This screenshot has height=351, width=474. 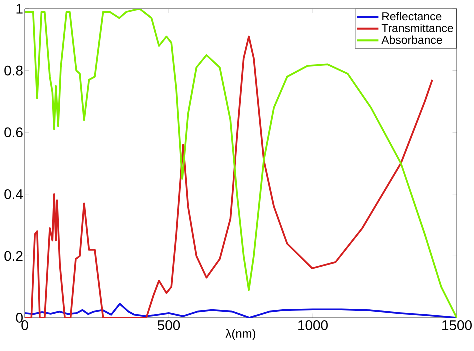 I want to click on y-tick-label: 0.8, so click(x=13, y=71).